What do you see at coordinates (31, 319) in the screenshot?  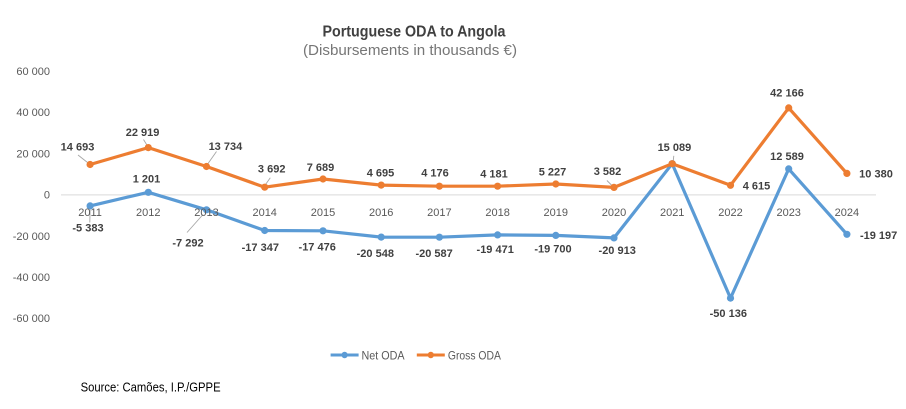 I see `svg-text: -60 000` at bounding box center [31, 319].